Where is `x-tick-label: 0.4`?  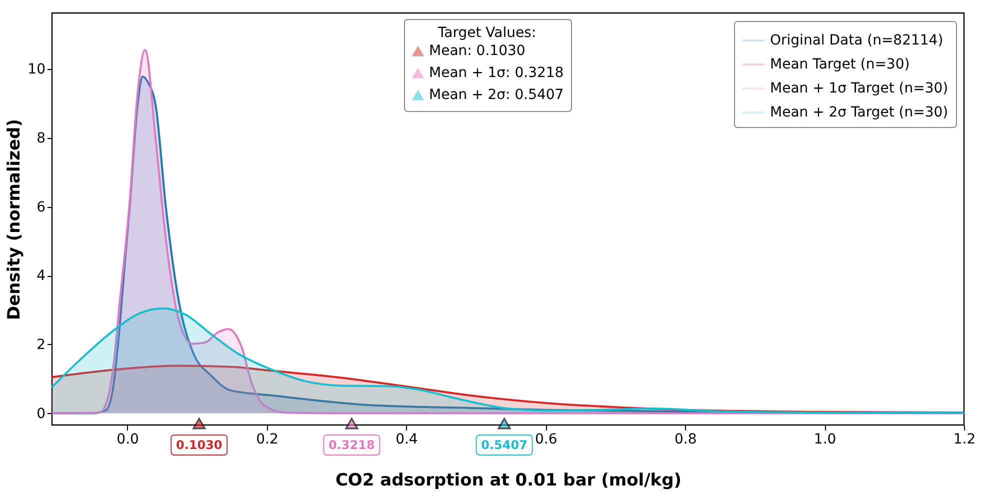
x-tick-label: 0.4 is located at coordinates (407, 440).